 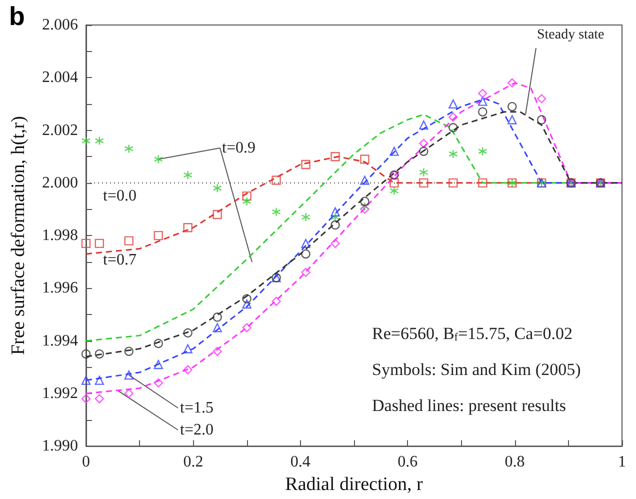 What do you see at coordinates (60, 341) in the screenshot?
I see `y-tick-label: 1.994` at bounding box center [60, 341].